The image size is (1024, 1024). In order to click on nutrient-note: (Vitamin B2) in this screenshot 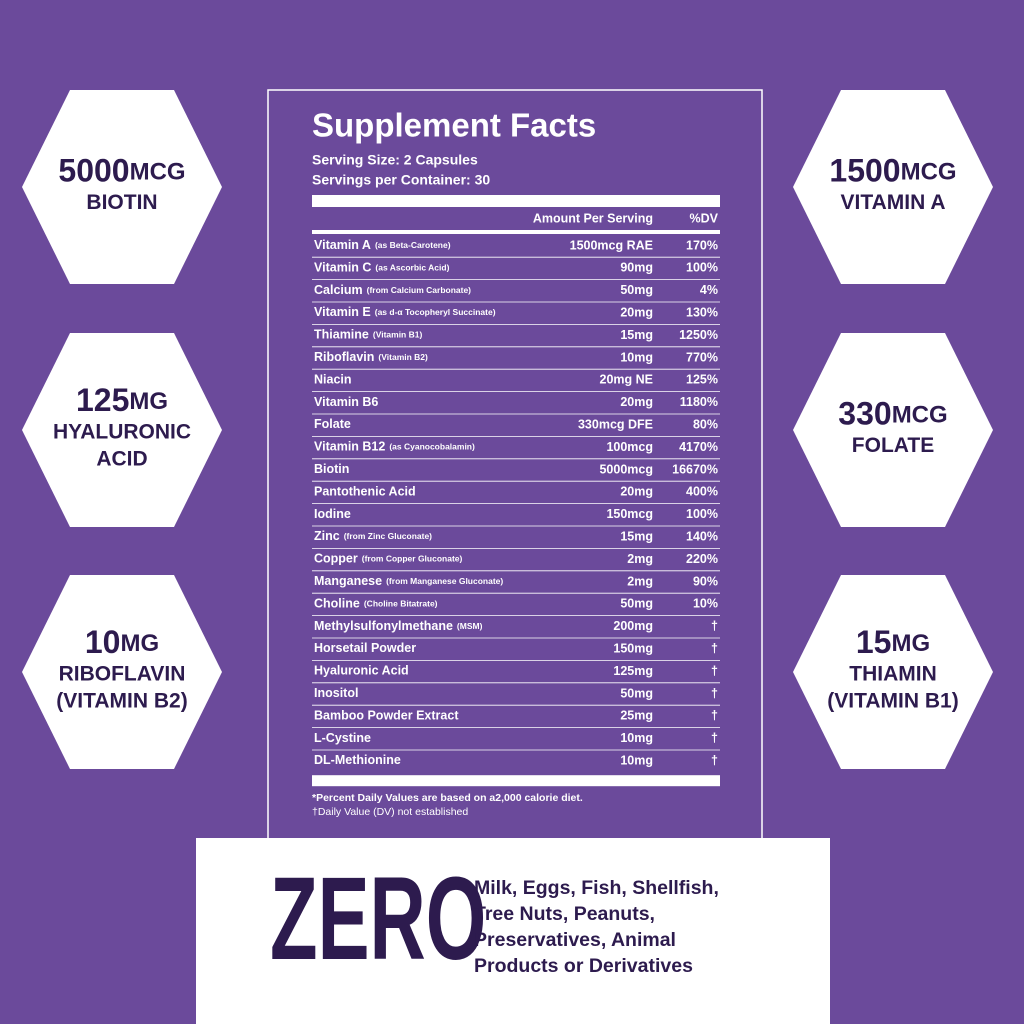, I will do `click(403, 357)`.